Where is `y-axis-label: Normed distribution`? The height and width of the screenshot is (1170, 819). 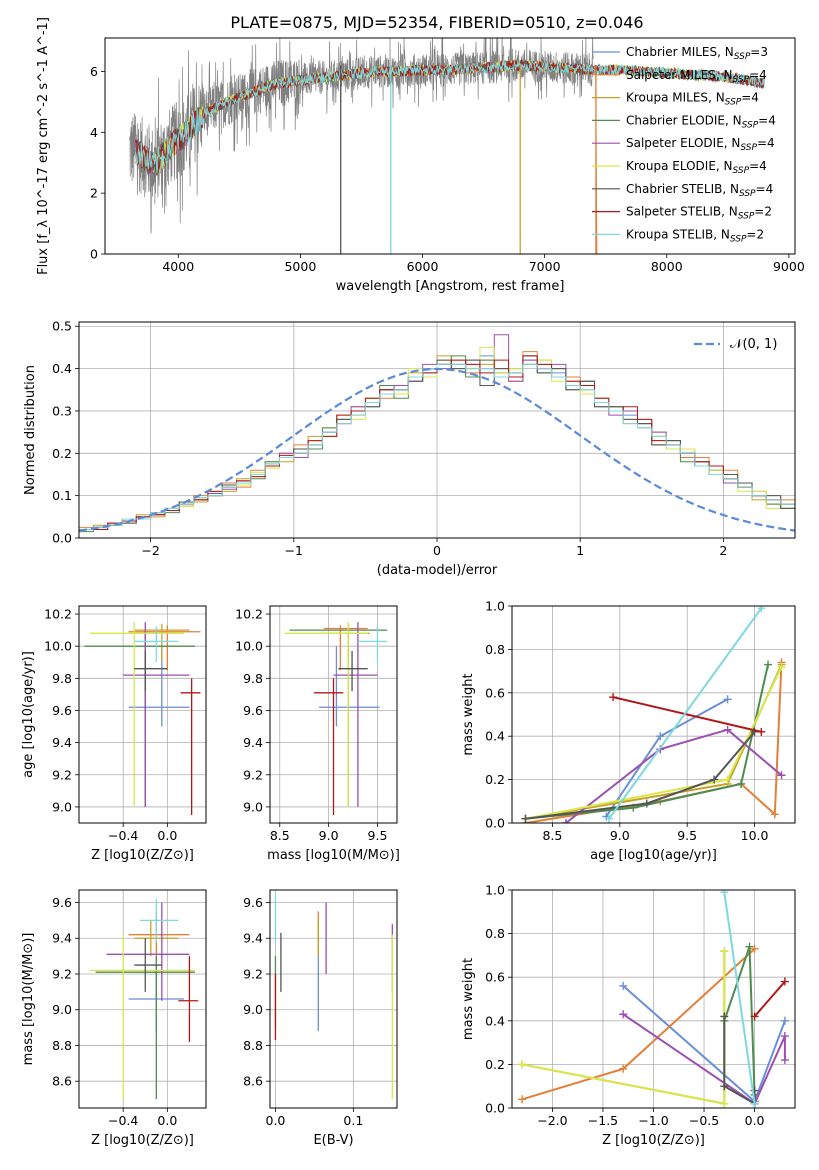 y-axis-label: Normed distribution is located at coordinates (30, 430).